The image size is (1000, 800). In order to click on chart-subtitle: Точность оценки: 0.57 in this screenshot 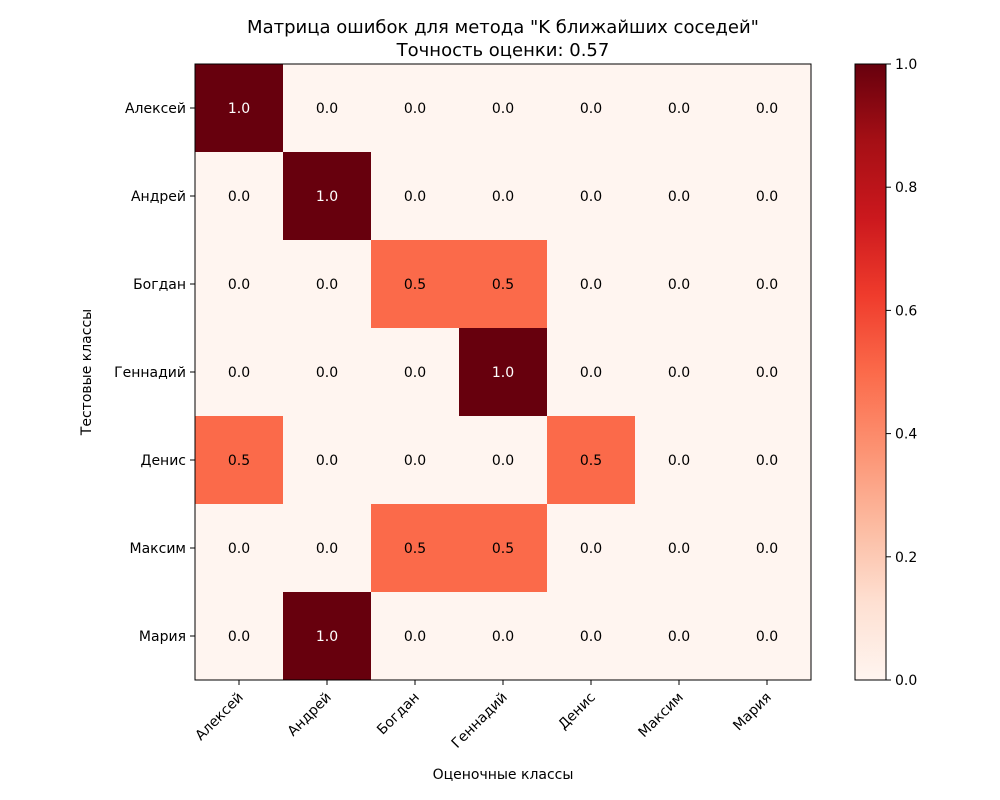, I will do `click(503, 50)`.